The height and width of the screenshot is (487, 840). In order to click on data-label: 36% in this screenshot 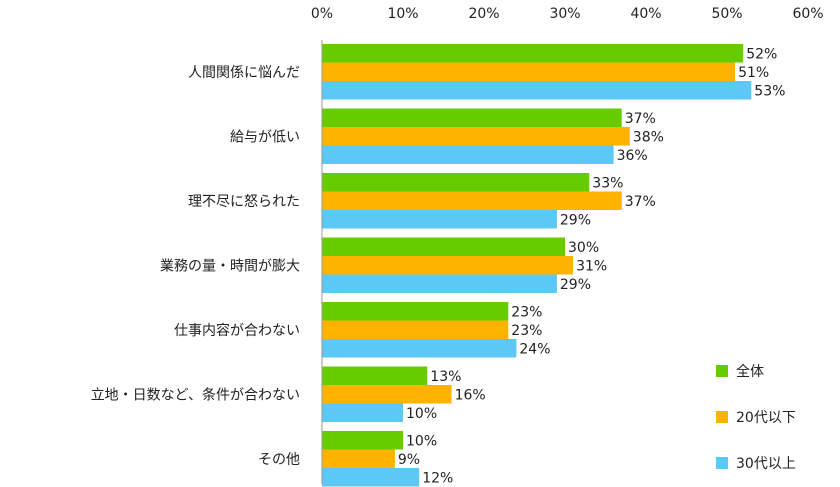, I will do `click(632, 156)`.